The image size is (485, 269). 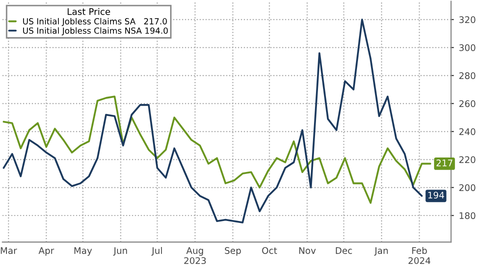 I want to click on y-tick-label: 280, so click(x=467, y=76).